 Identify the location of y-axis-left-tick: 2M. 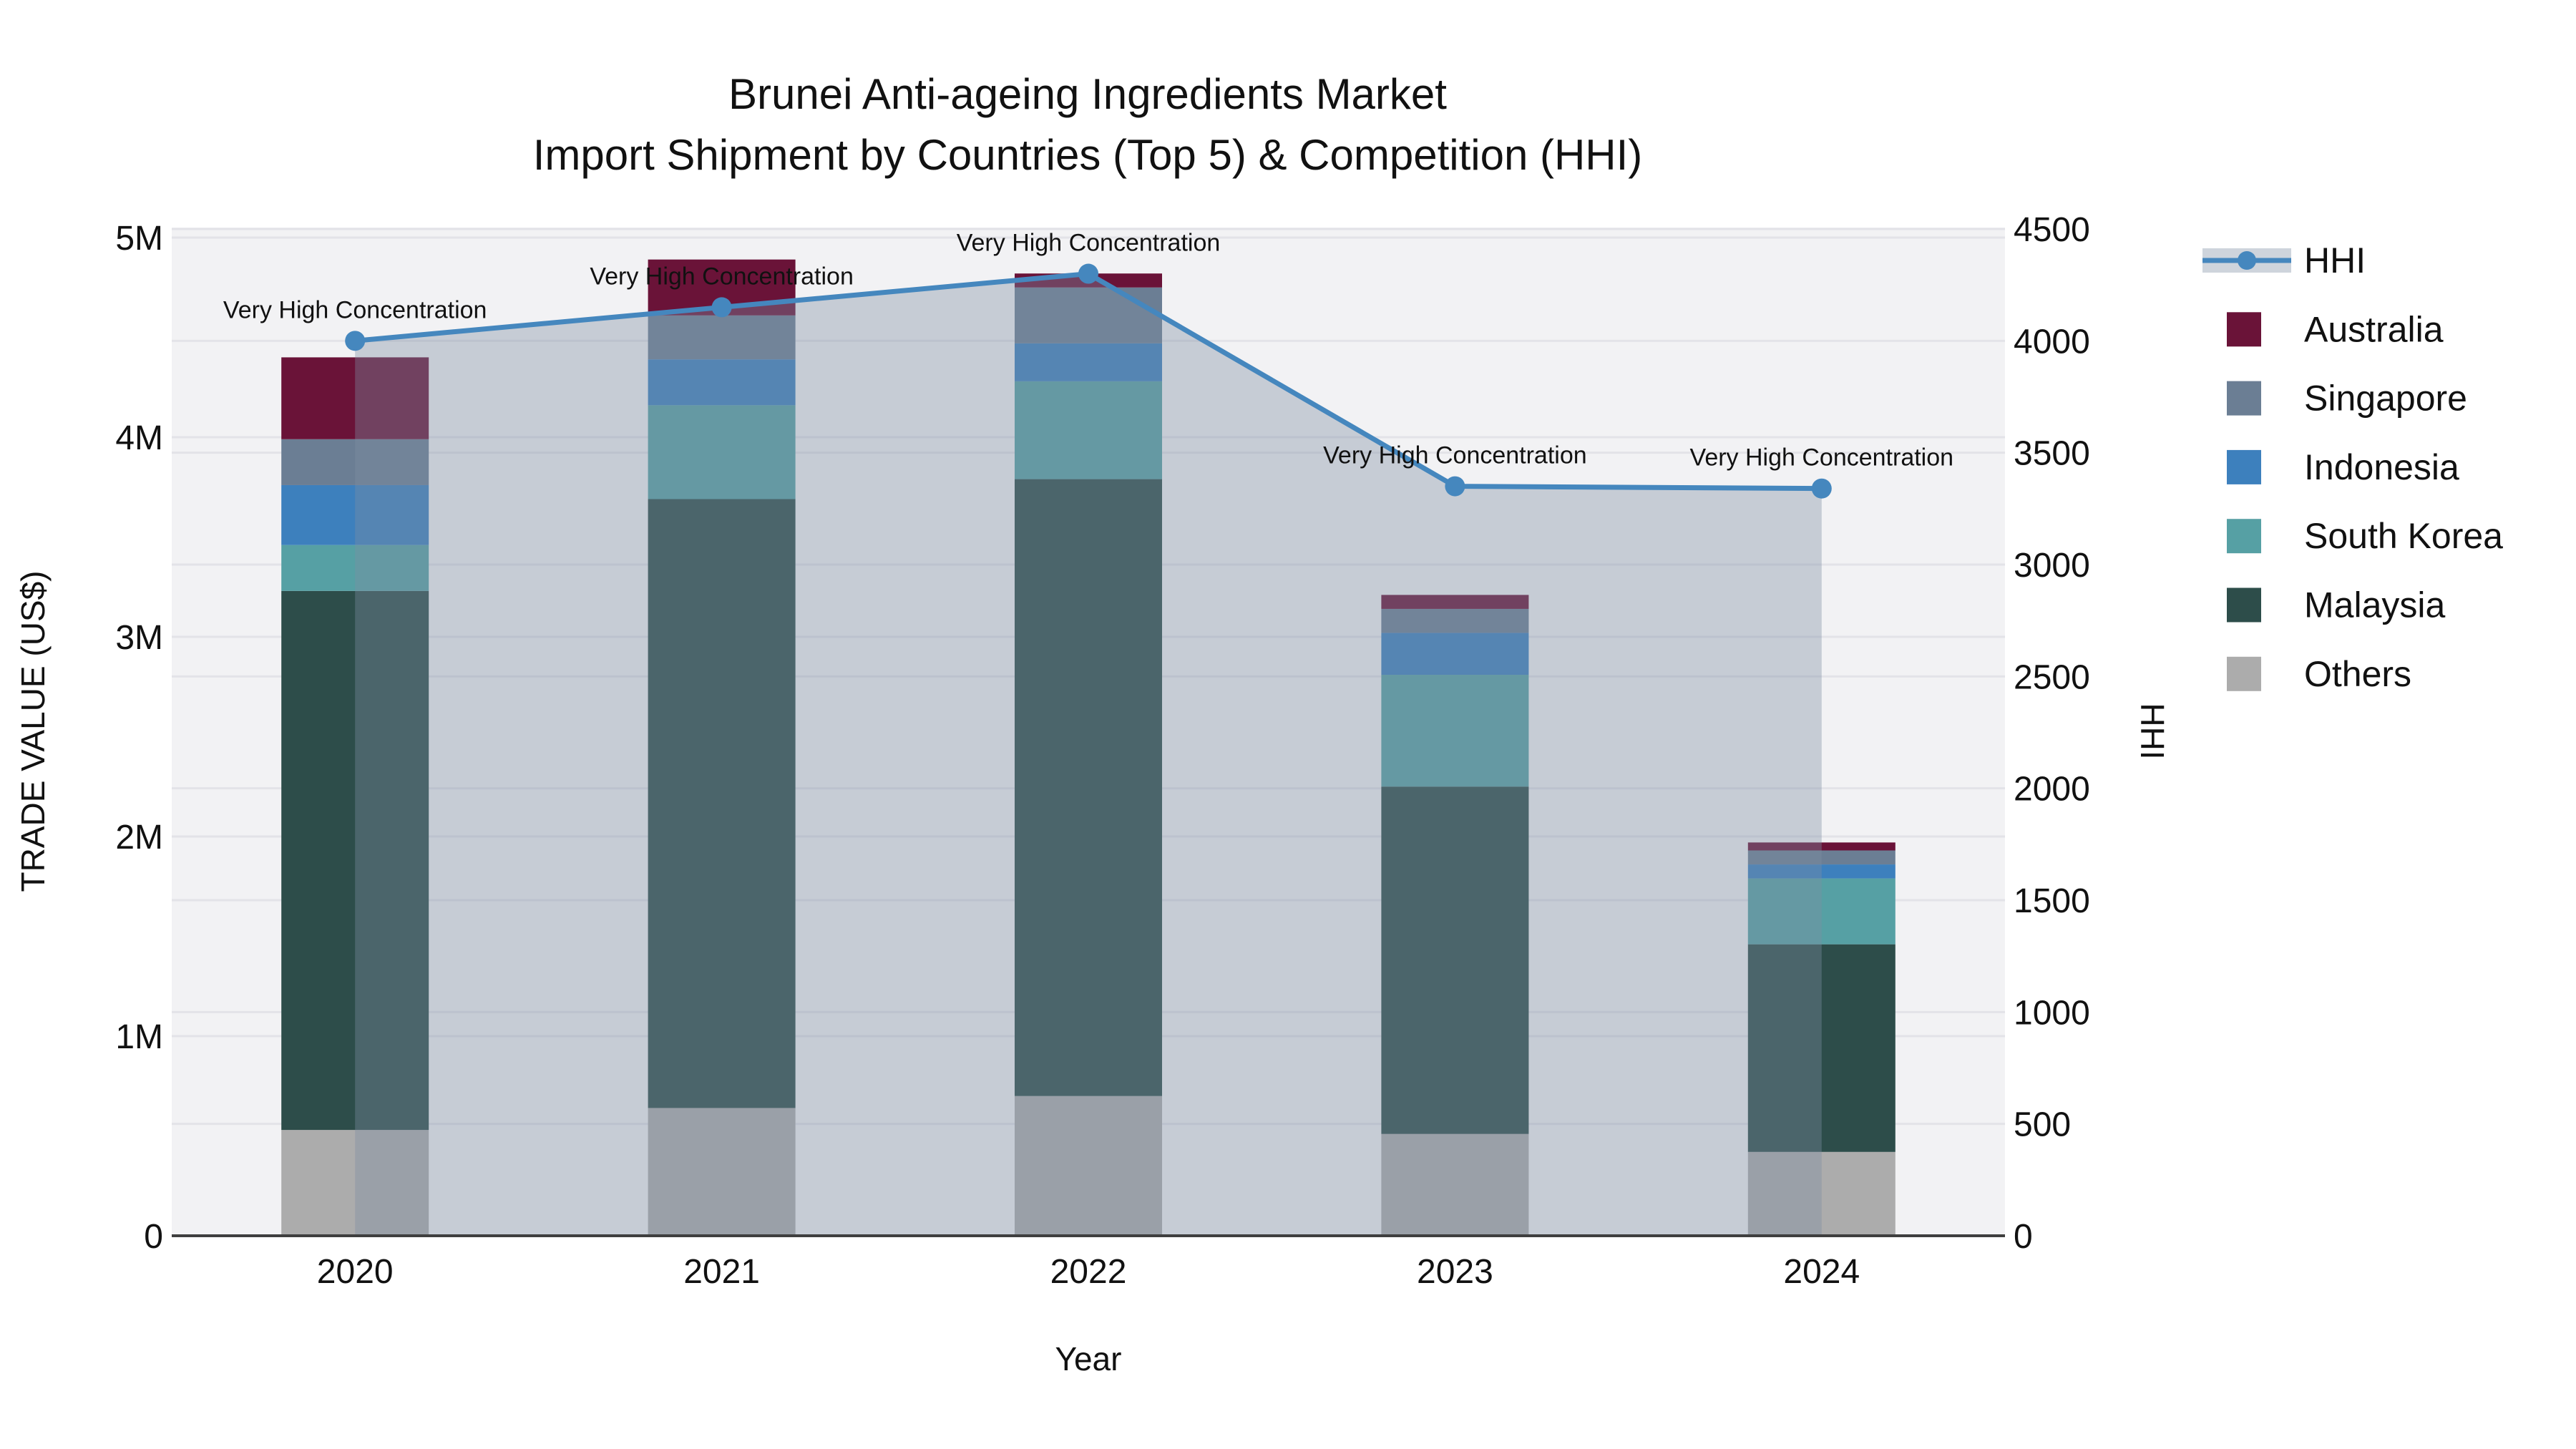
(139, 838).